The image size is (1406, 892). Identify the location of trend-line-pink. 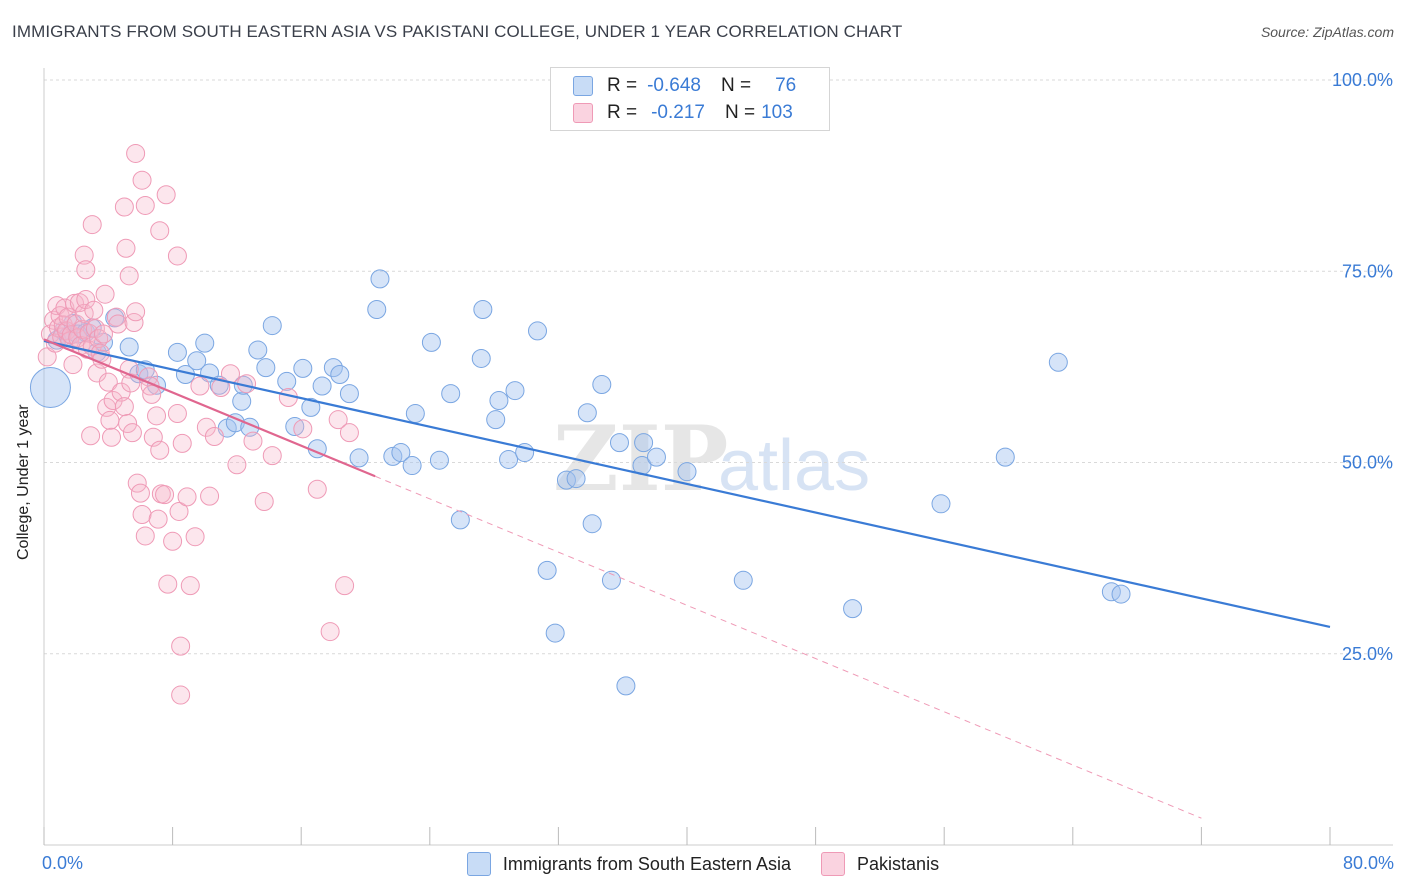
(209, 408).